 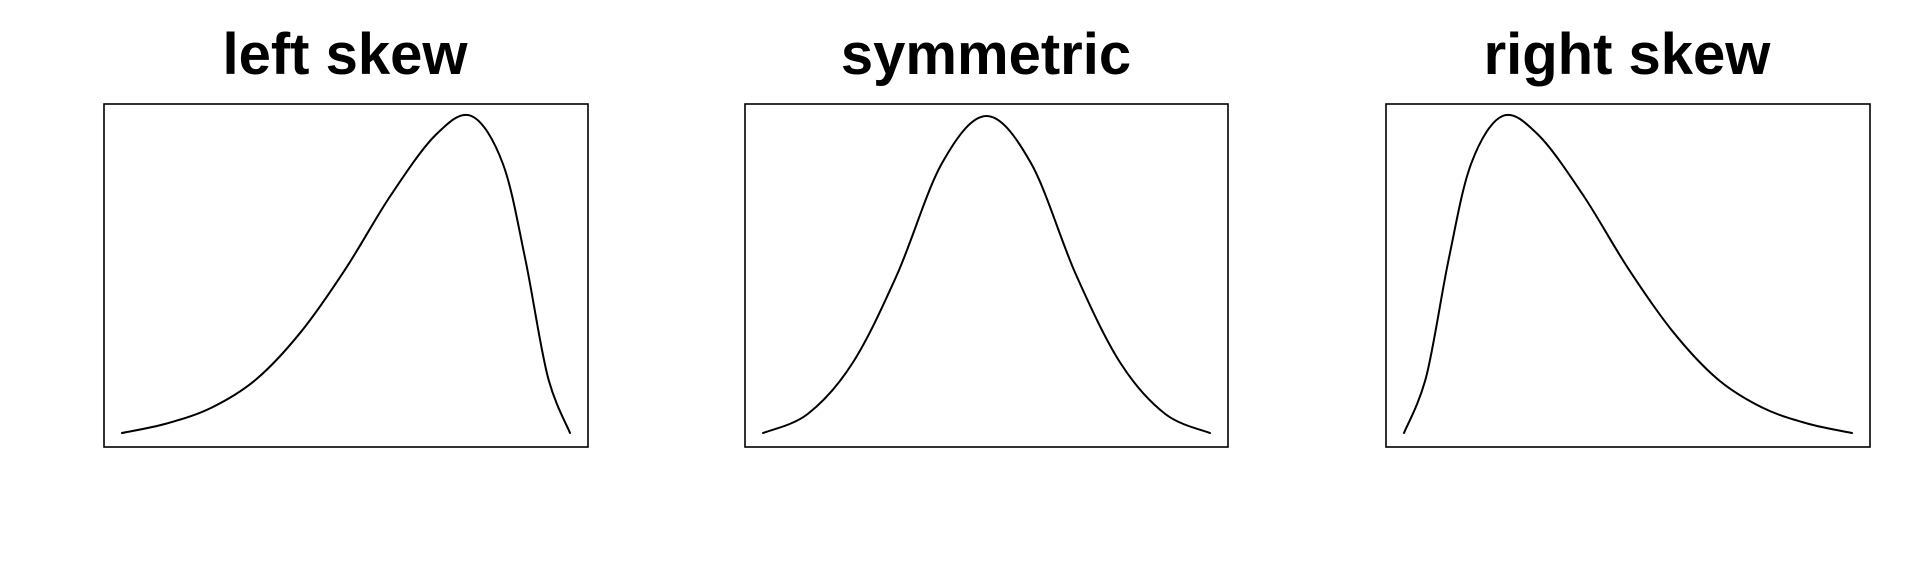 I want to click on panel-title-symmetric: symmetric, so click(x=986, y=54).